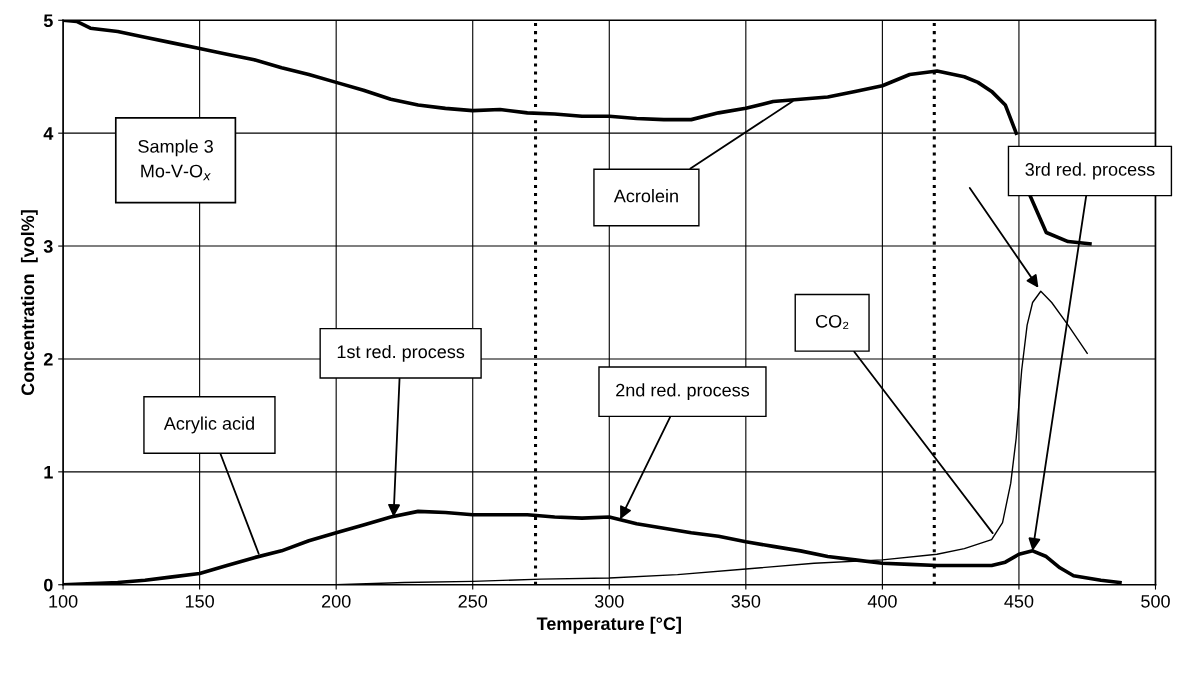  Describe the element at coordinates (1019, 601) in the screenshot. I see `x-tick-label: 450` at that location.